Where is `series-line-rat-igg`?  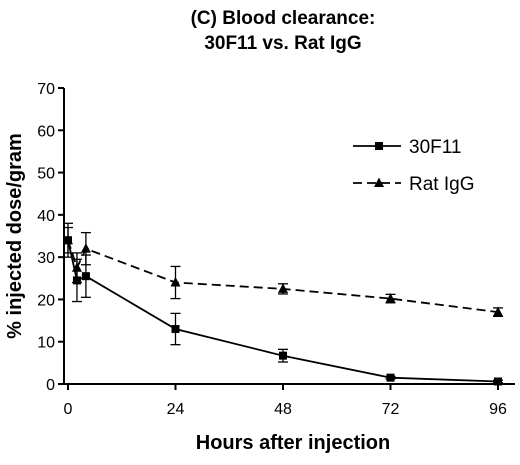
series-line-rat-igg is located at coordinates (283, 276).